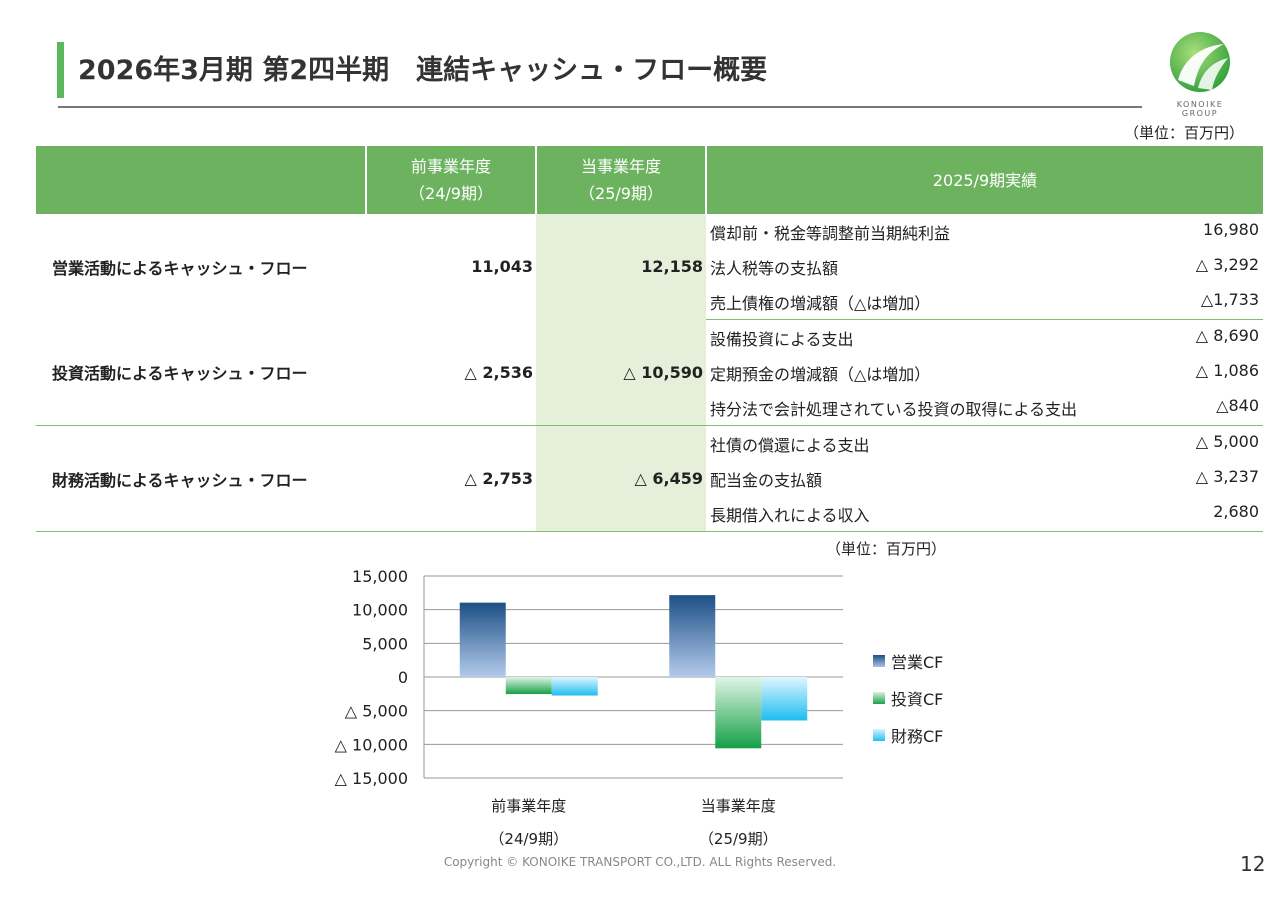 The height and width of the screenshot is (905, 1280). Describe the element at coordinates (385, 643) in the screenshot. I see `y-tick-label: 5,000` at that location.